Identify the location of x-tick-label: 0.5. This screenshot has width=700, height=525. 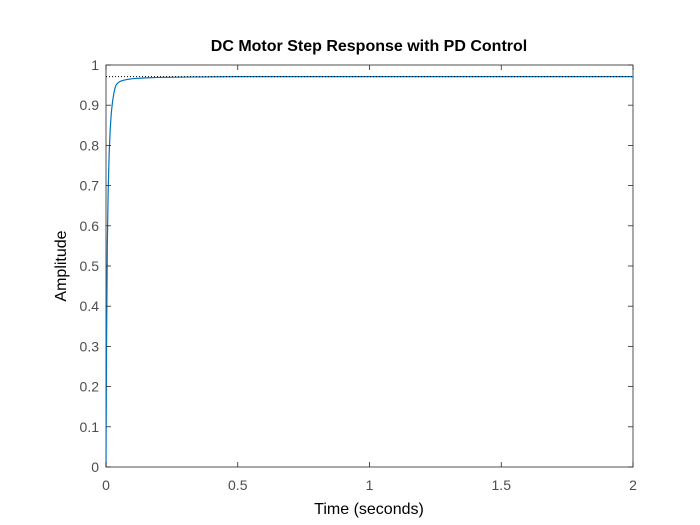
(238, 485).